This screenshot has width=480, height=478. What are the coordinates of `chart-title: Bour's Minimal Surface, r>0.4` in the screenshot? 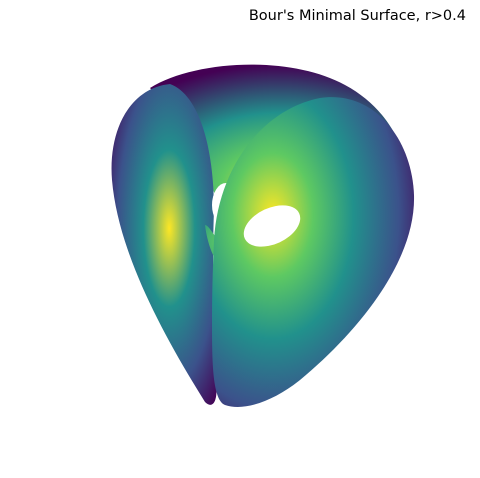 It's located at (357, 16).